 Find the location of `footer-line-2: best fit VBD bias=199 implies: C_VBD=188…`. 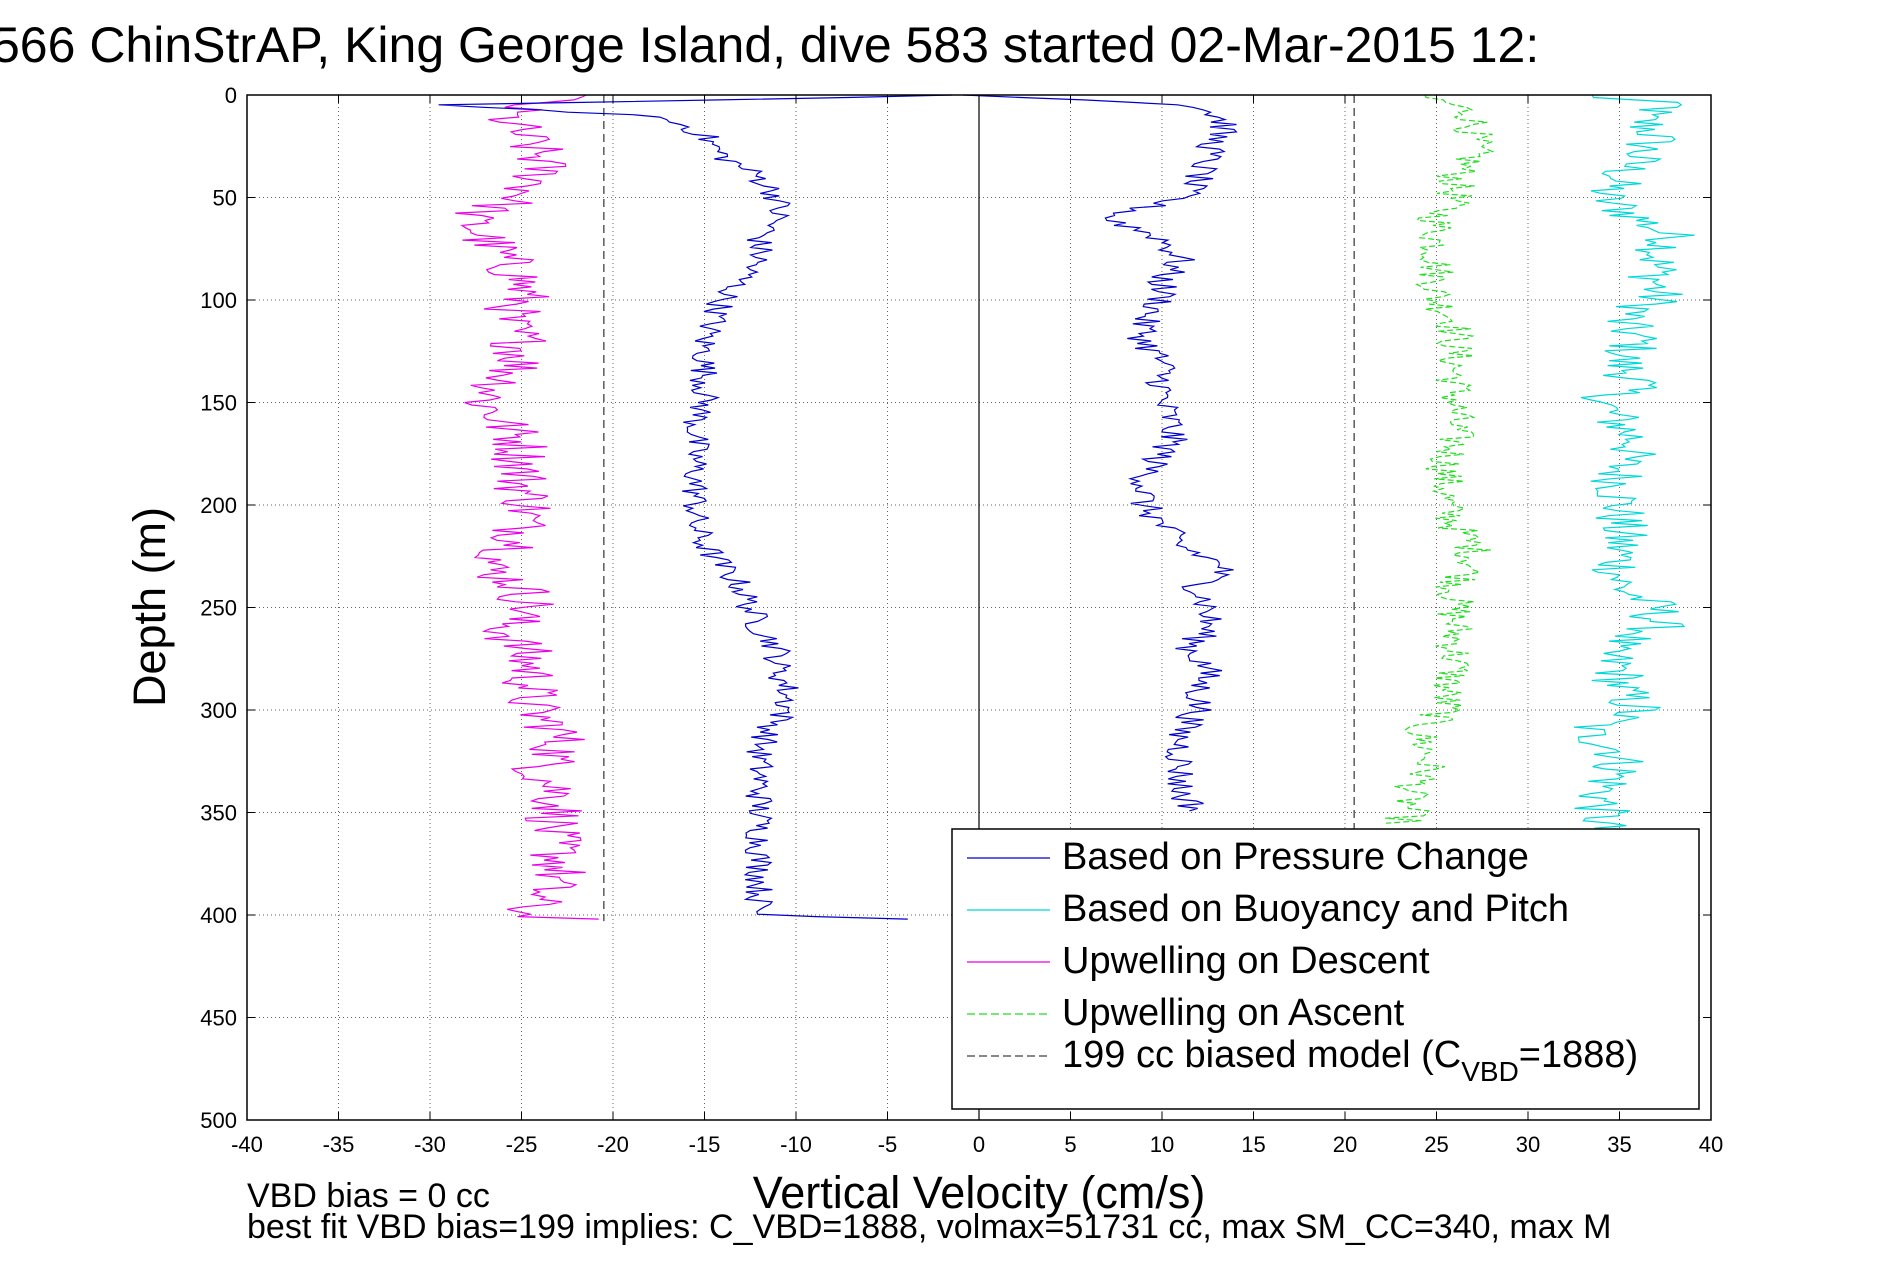

footer-line-2: best fit VBD bias=199 implies: C_VBD=188… is located at coordinates (929, 1227).